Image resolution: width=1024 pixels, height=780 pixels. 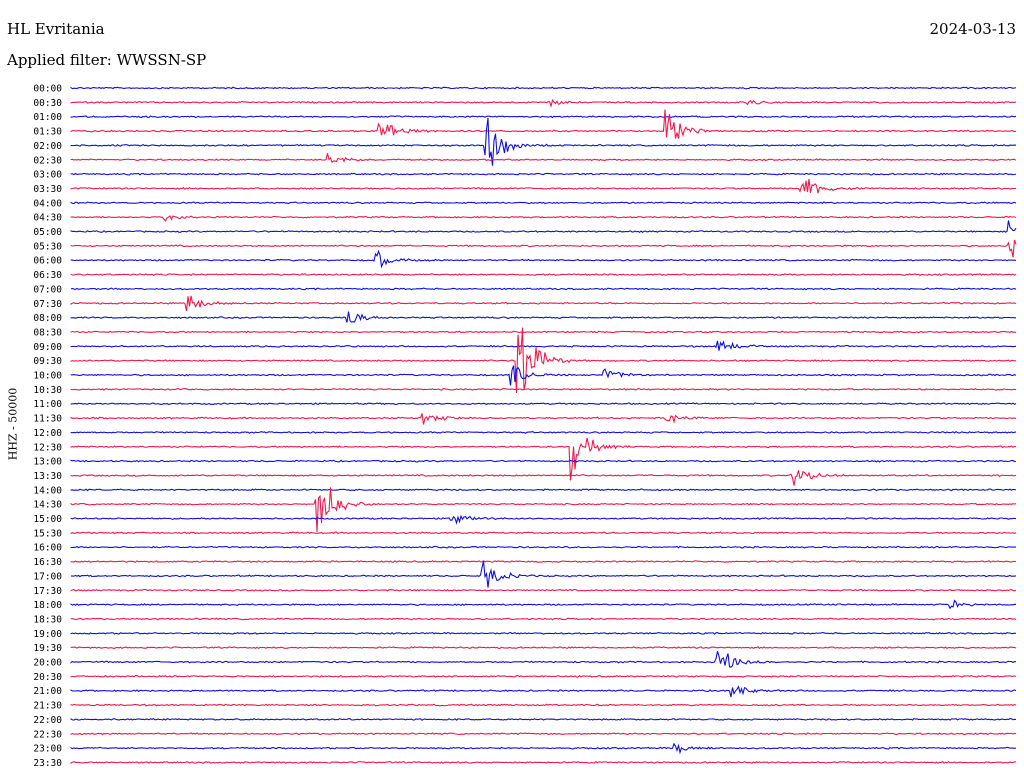 What do you see at coordinates (47, 749) in the screenshot?
I see `time-tick-label: 23:00` at bounding box center [47, 749].